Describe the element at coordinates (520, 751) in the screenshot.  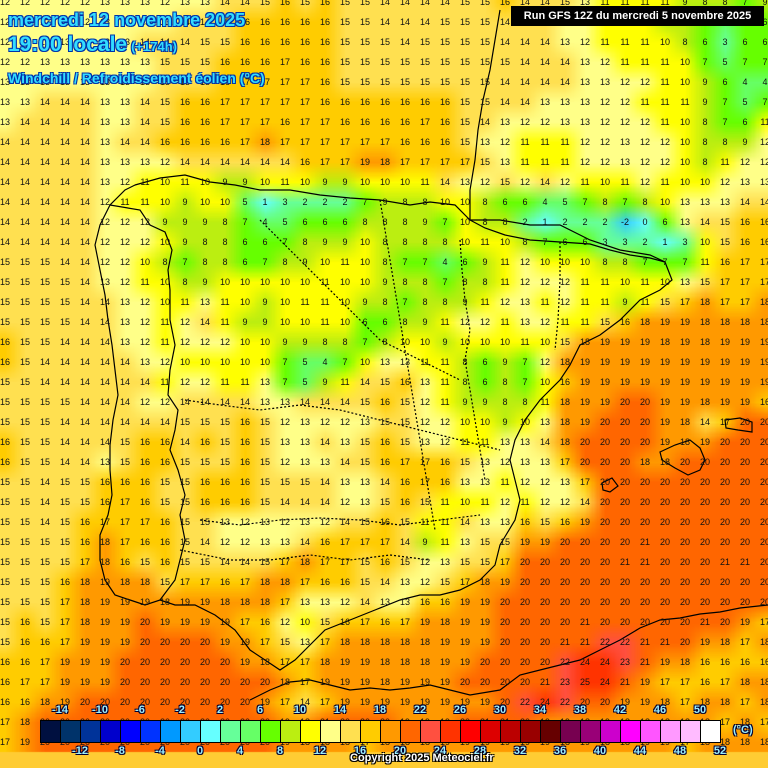
I see `legend-tick-label: 32` at that location.